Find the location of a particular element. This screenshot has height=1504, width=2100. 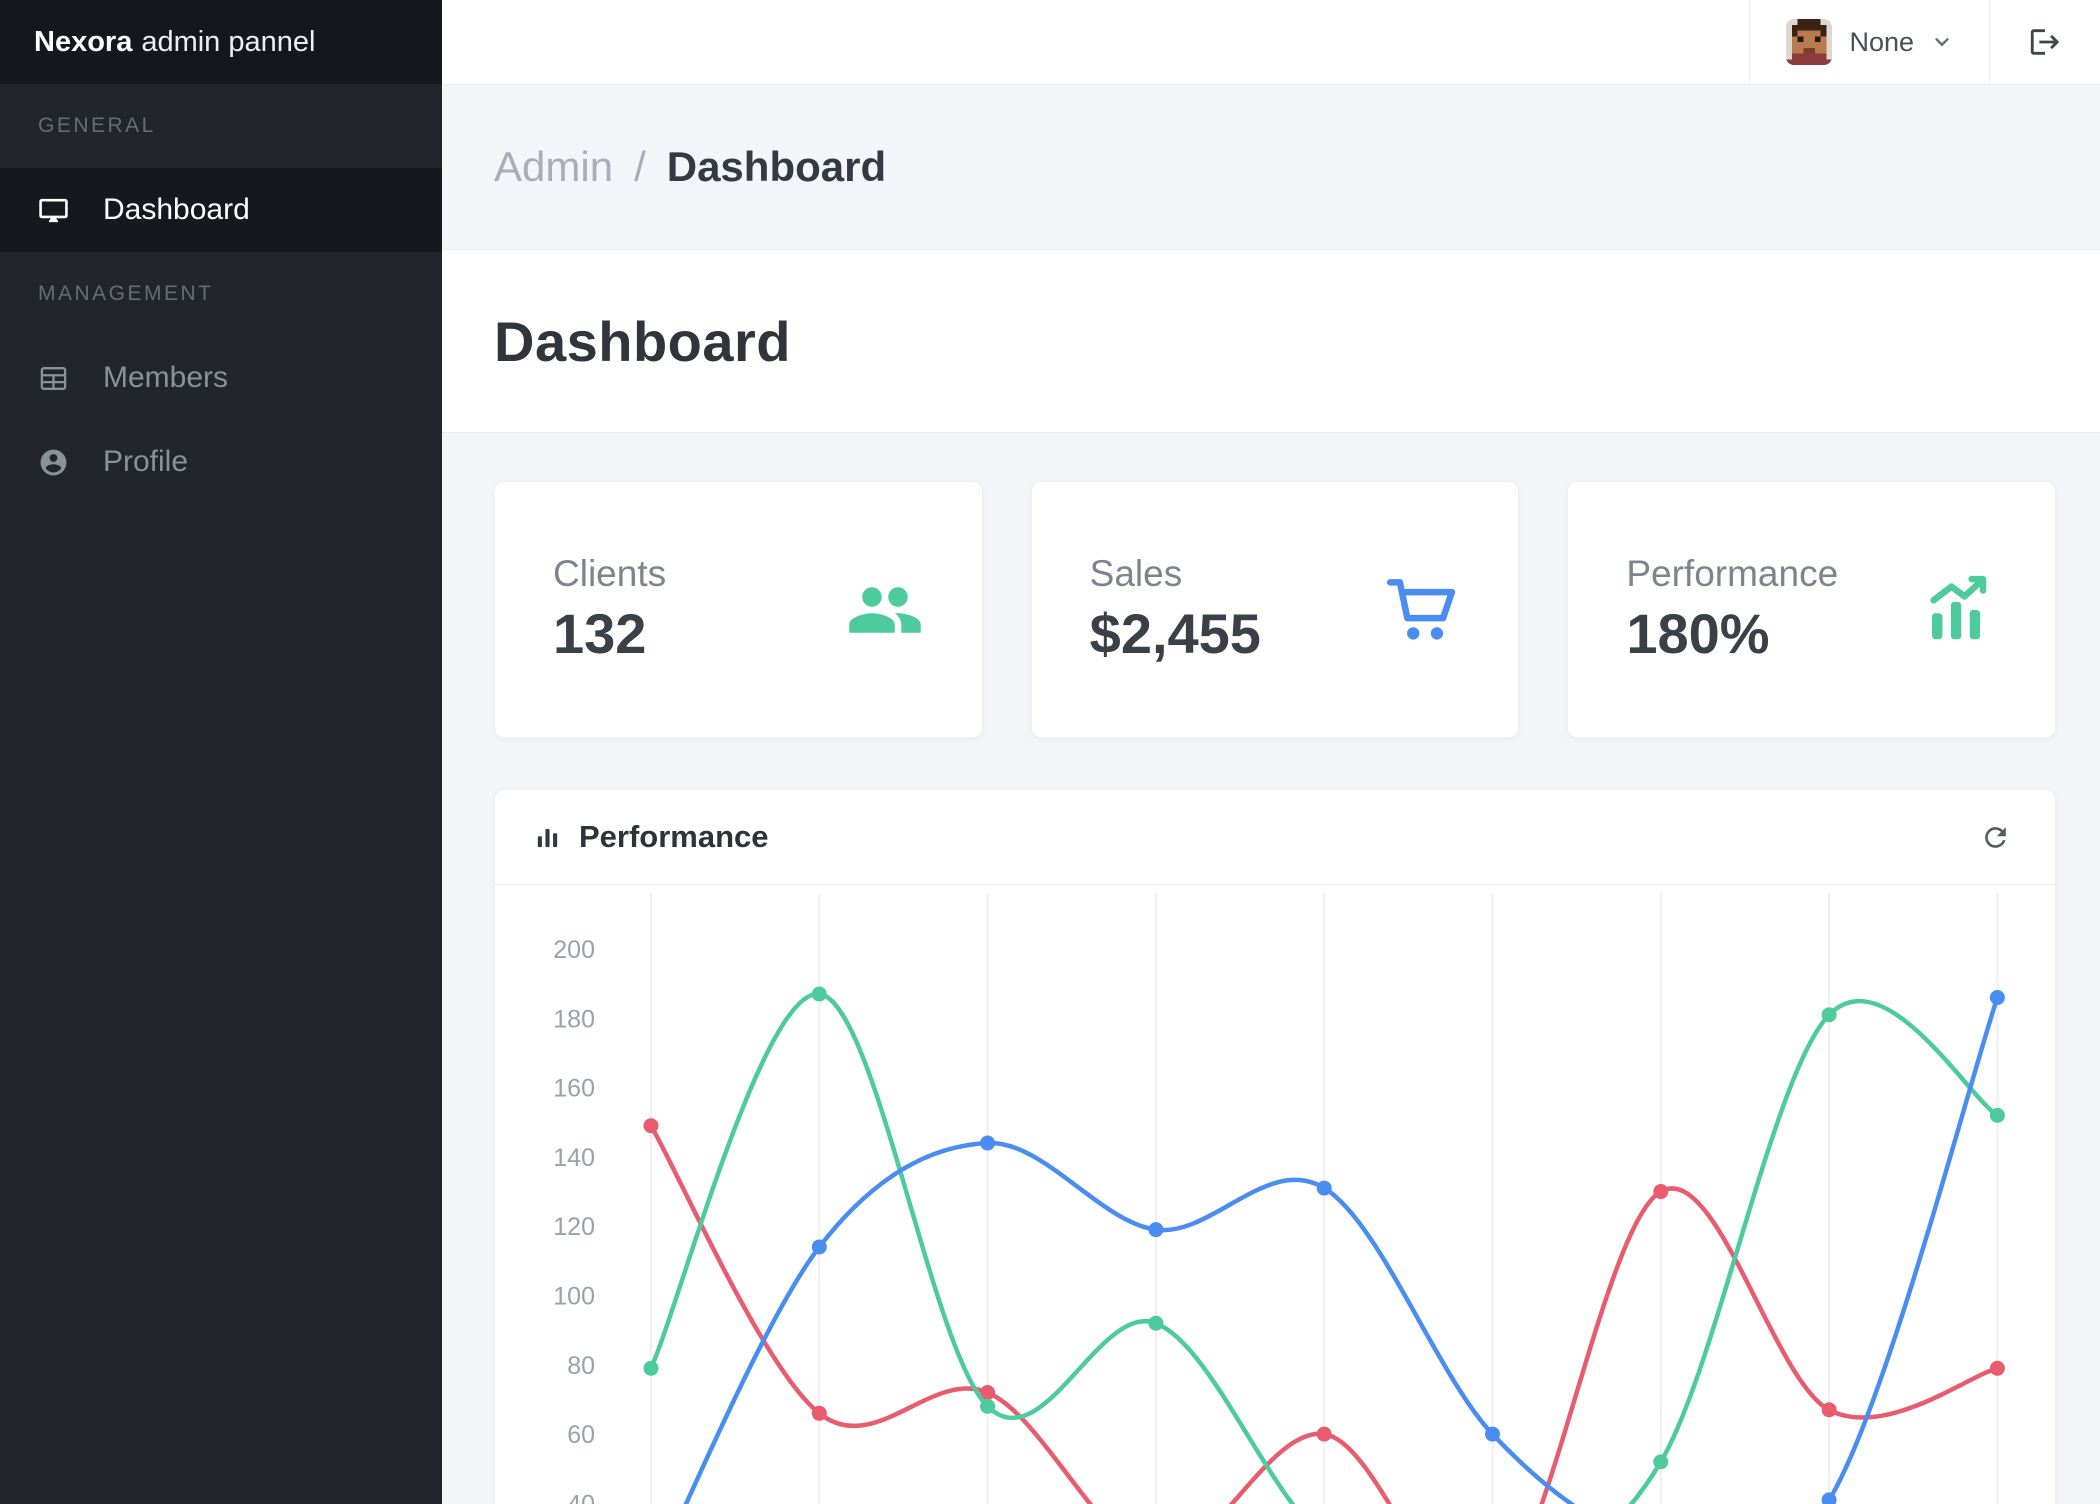

stat-text-block: Performance 180% is located at coordinates (1732, 609).